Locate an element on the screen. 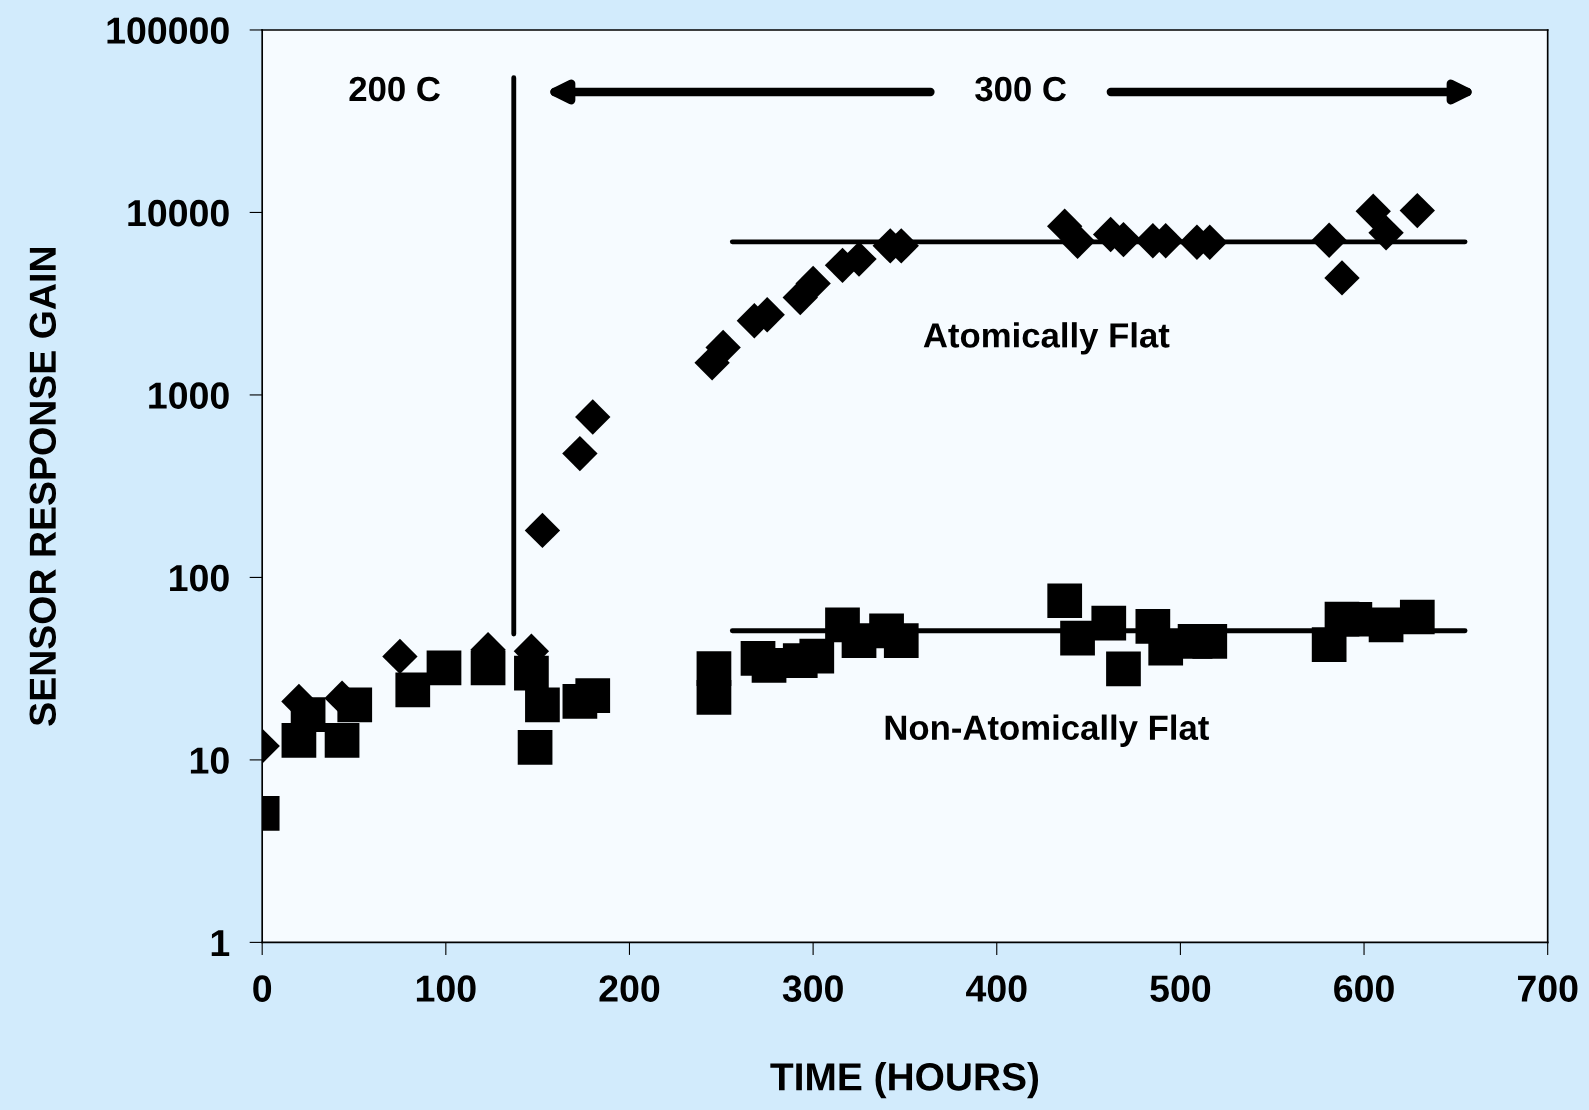  annotation: 200 C is located at coordinates (394, 89).